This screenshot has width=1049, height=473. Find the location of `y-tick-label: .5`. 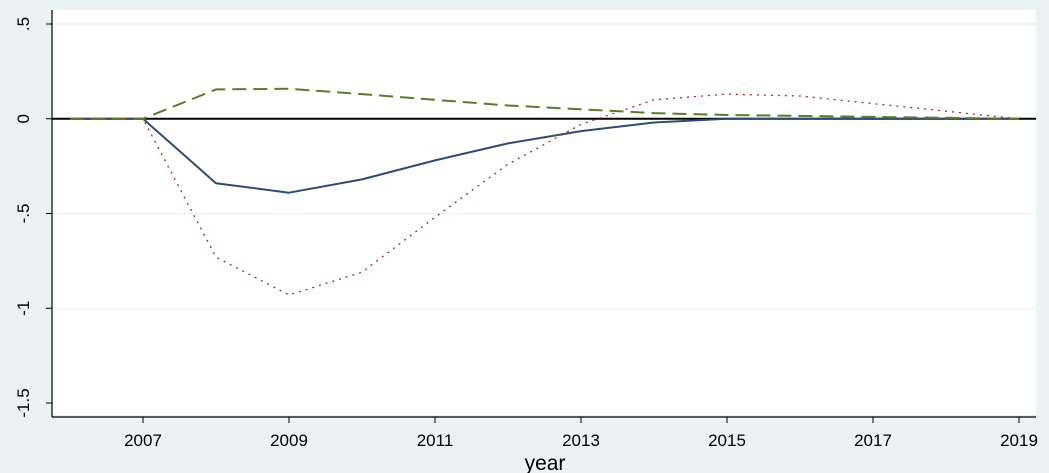

y-tick-label: .5 is located at coordinates (23, 24).